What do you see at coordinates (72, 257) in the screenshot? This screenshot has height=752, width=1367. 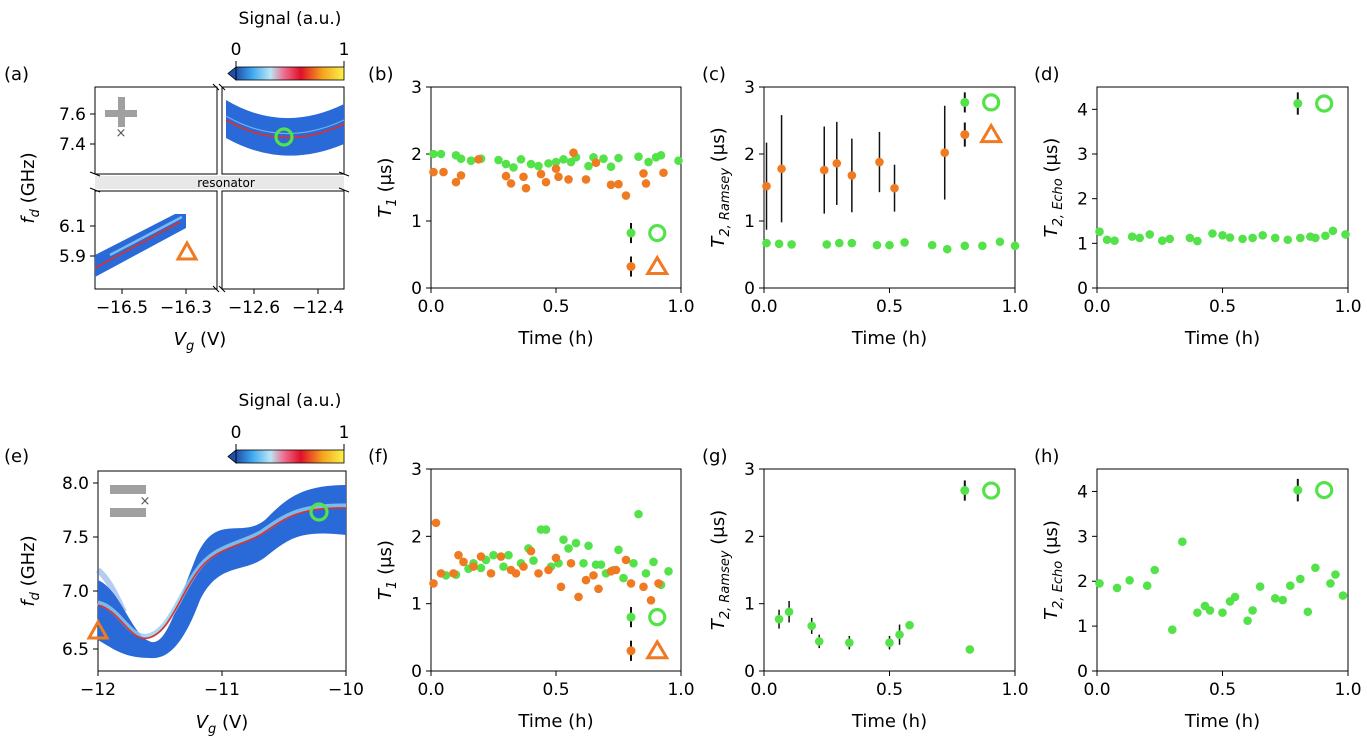 I see `y-tick-label: 5.9` at bounding box center [72, 257].